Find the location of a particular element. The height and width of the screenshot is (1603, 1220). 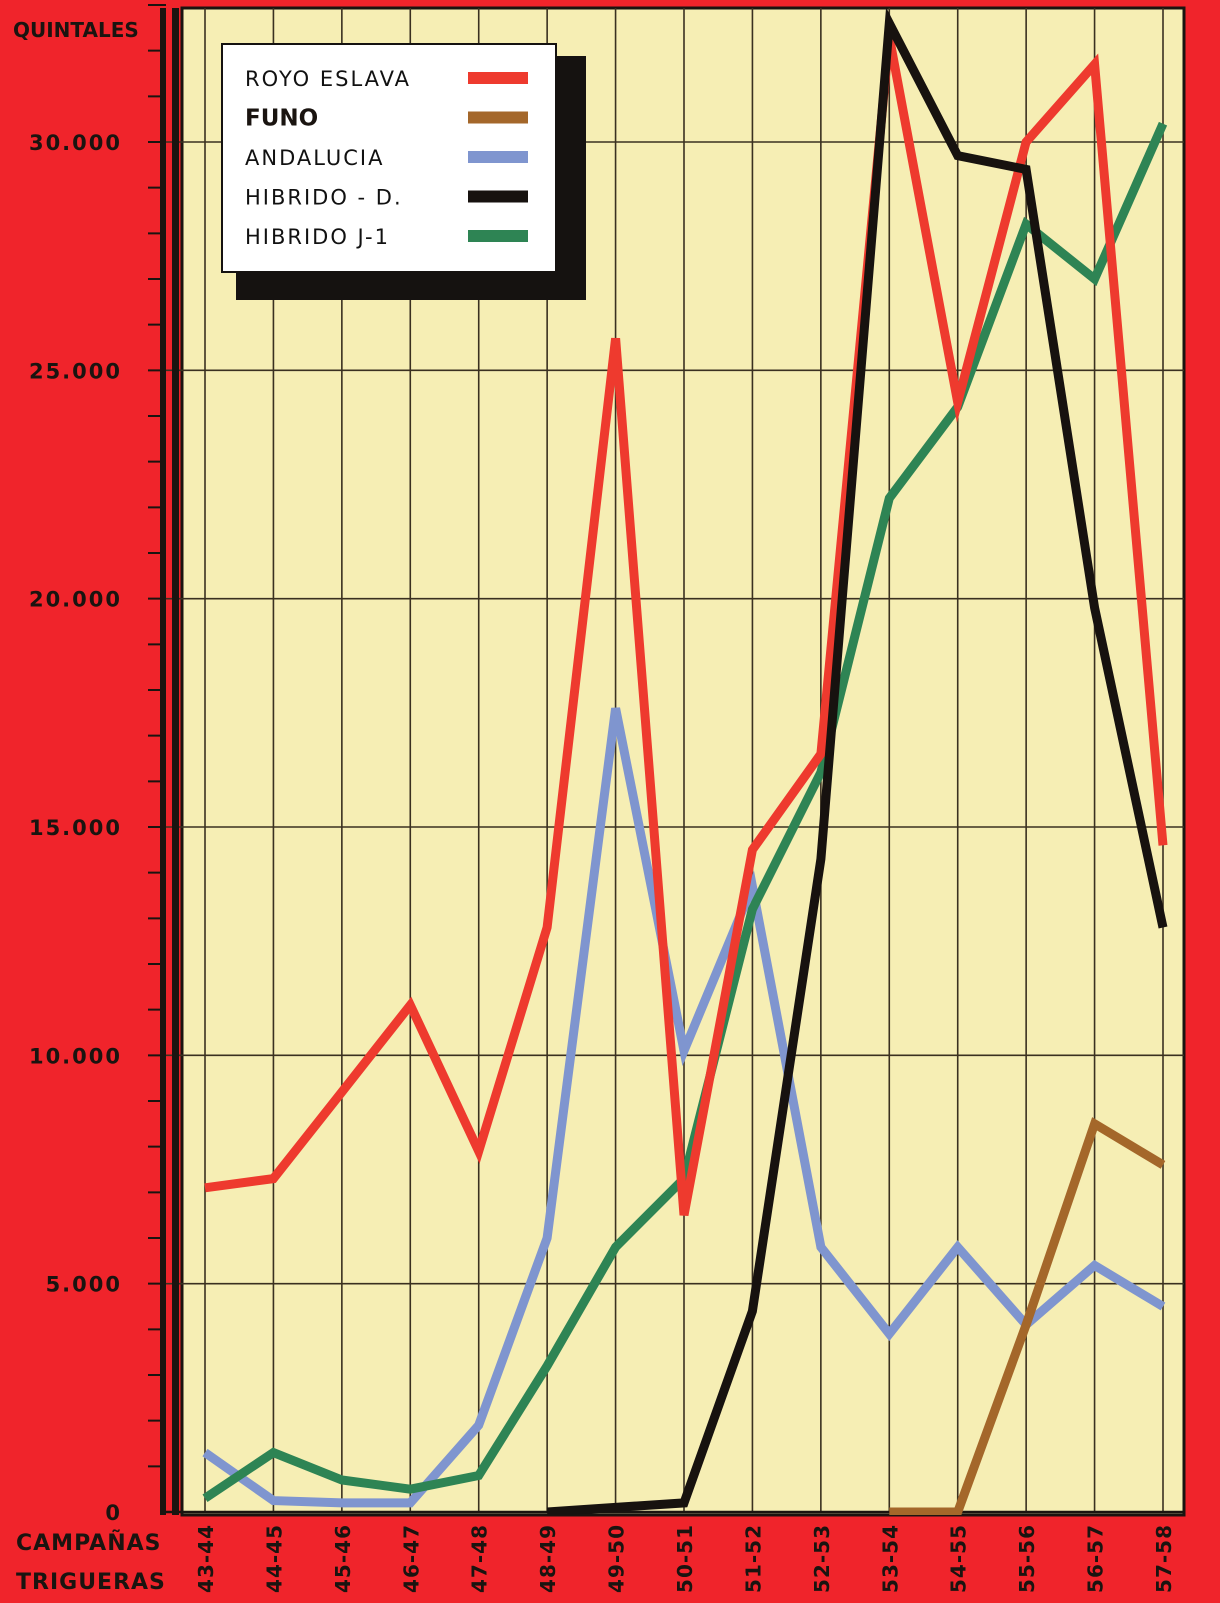

y-tick-label: 5.000 is located at coordinates (84, 1285).